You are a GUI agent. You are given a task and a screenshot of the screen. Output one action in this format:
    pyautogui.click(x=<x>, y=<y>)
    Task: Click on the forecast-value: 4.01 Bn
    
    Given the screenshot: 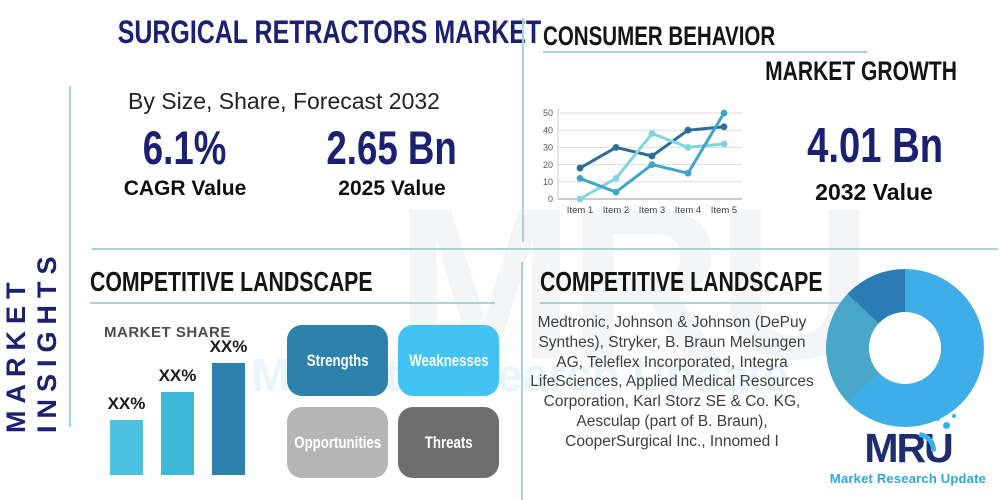 What is the action you would take?
    pyautogui.click(x=875, y=146)
    